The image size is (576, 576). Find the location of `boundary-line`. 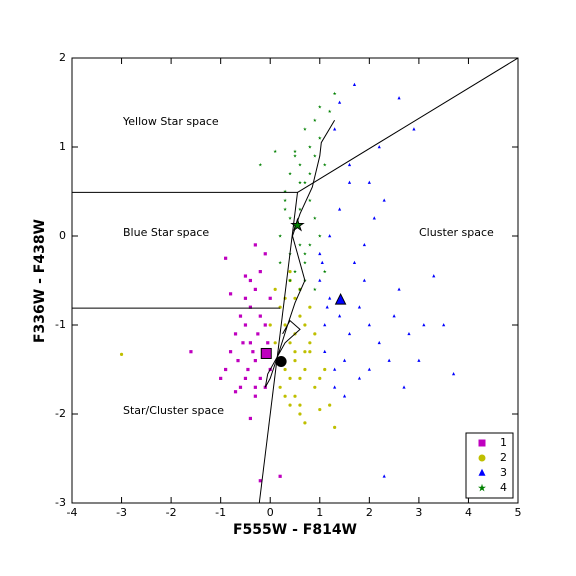

boundary-line is located at coordinates (407, 125).